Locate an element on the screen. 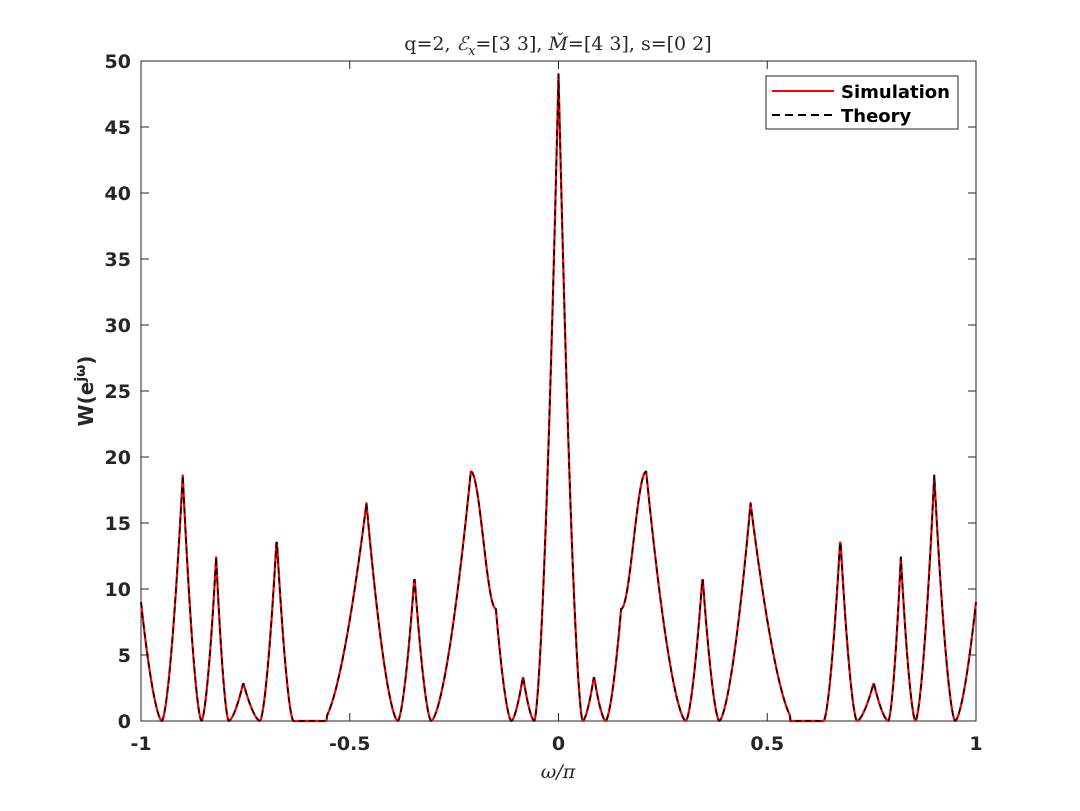 The height and width of the screenshot is (811, 1080). y-tick-label: 0 is located at coordinates (124, 722).